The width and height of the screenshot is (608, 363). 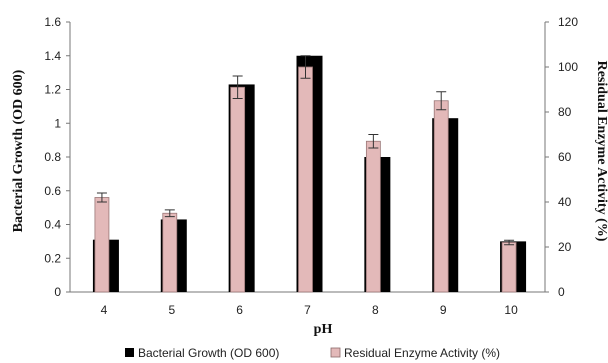 What do you see at coordinates (208, 353) in the screenshot?
I see `legend-label-bacterial-growth: Bacterial Growth (OD 600)` at bounding box center [208, 353].